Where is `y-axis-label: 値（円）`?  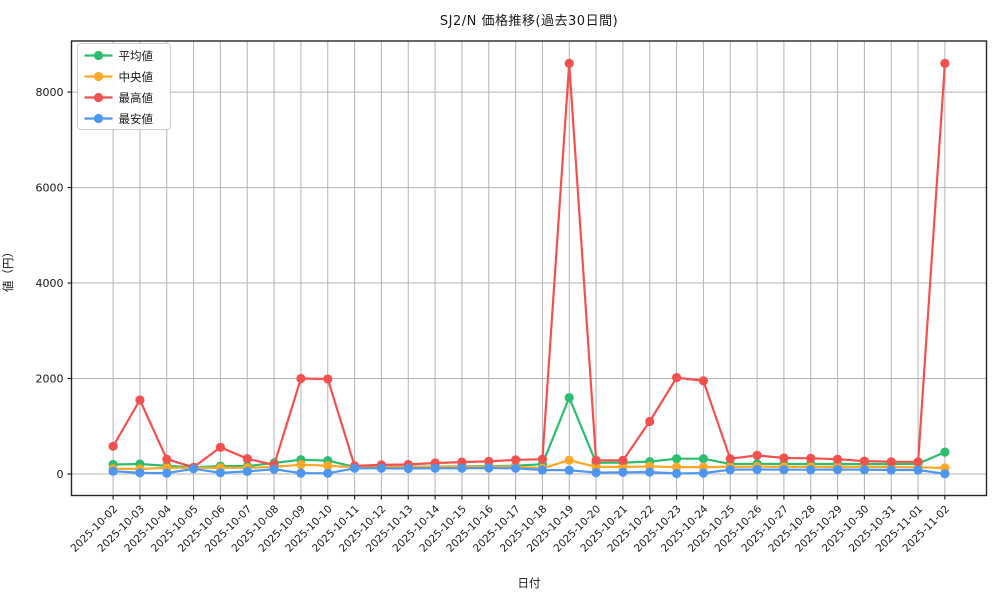 y-axis-label: 値（円） is located at coordinates (8, 269).